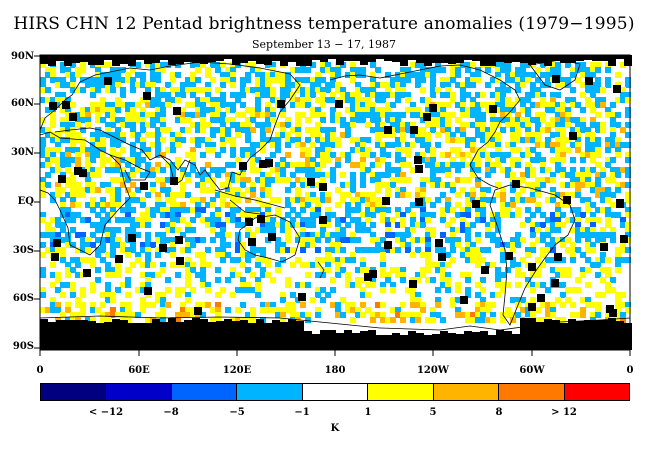 The image size is (648, 468). What do you see at coordinates (368, 412) in the screenshot?
I see `colorbar-label: 1` at bounding box center [368, 412].